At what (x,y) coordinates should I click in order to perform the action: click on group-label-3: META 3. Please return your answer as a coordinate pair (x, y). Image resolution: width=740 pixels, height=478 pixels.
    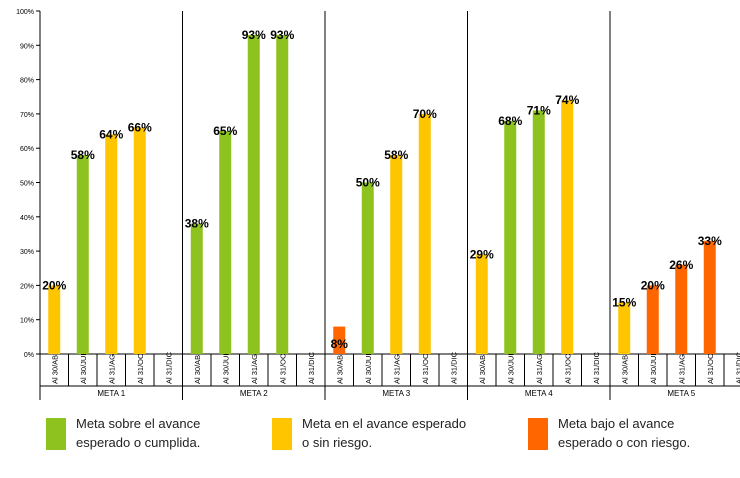
    Looking at the image, I should click on (396, 393).